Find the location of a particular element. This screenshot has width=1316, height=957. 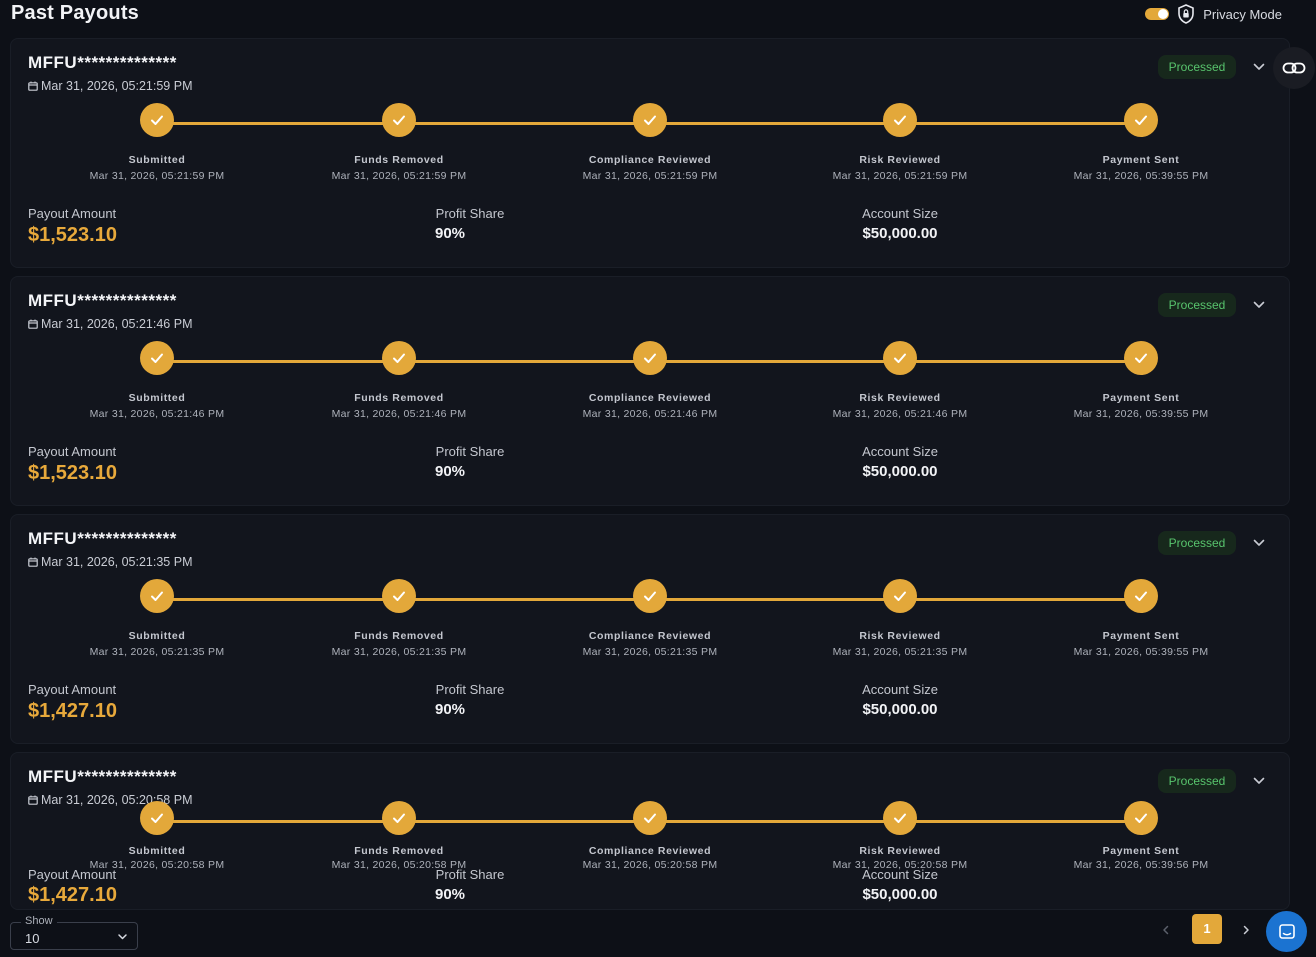

payout-date: Mar 31, 2026, 05:21:59 PM is located at coordinates (110, 86).